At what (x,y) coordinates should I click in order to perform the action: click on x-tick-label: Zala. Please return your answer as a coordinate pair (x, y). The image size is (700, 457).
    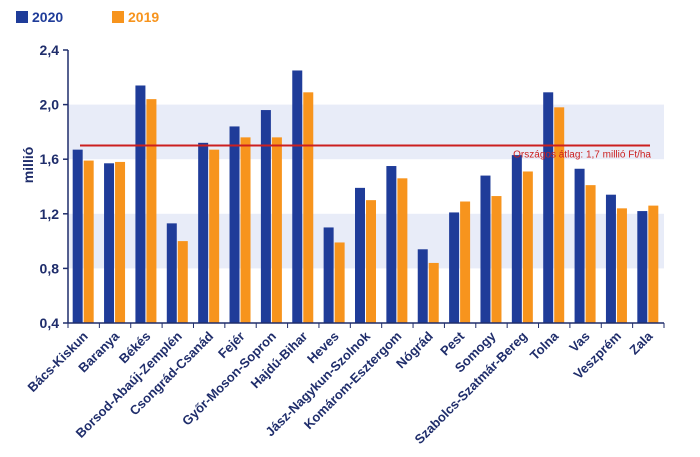
    Looking at the image, I should click on (641, 343).